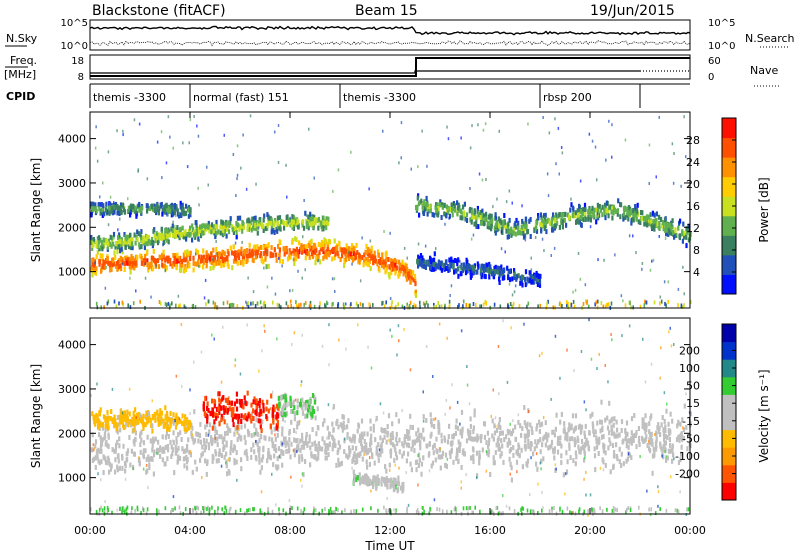 Image resolution: width=800 pixels, height=554 pixels. Describe the element at coordinates (729, 186) in the screenshot. I see `colorbar-swatch` at that location.